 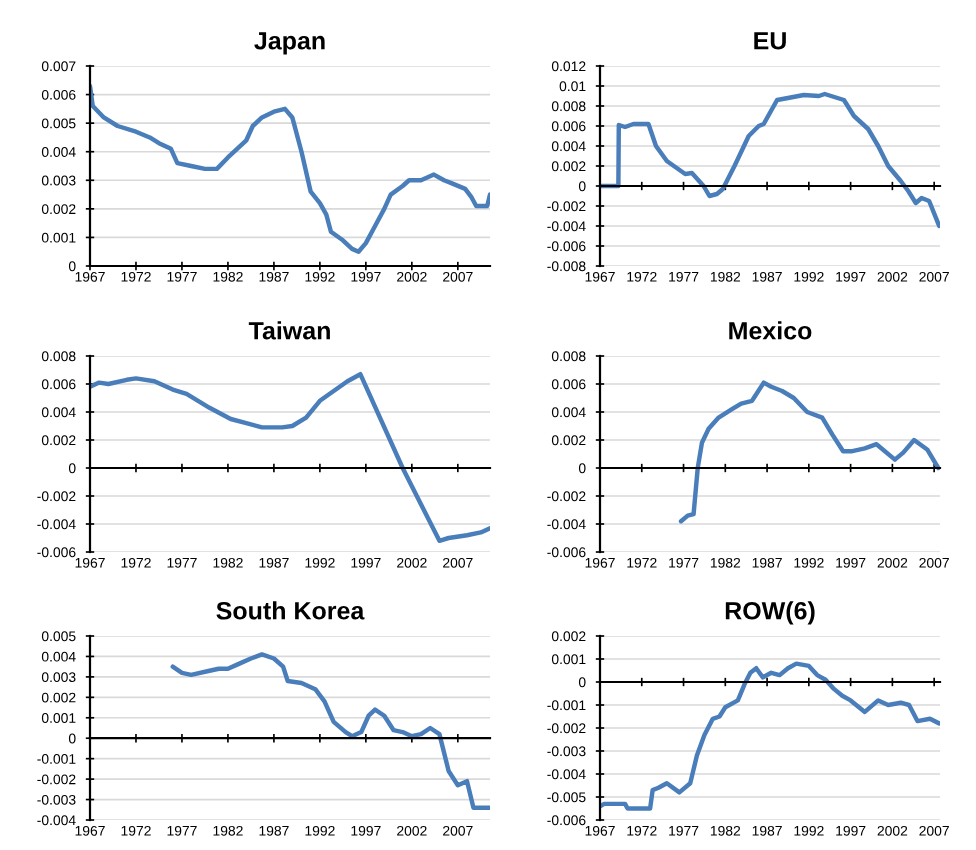 I want to click on chart-title: Taiwan, so click(x=289, y=330).